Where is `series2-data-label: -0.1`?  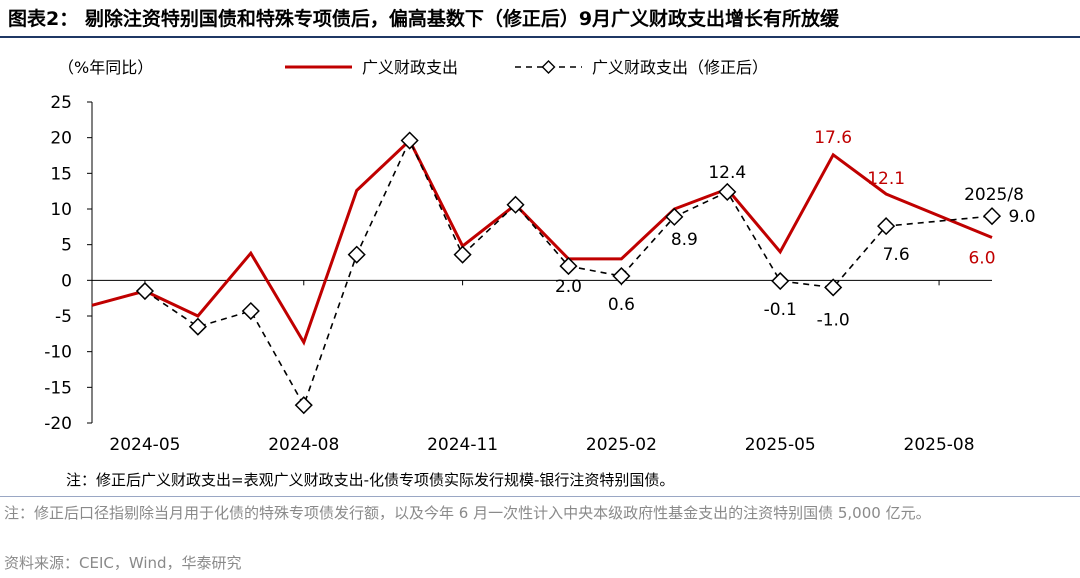
series2-data-label: -0.1 is located at coordinates (780, 310).